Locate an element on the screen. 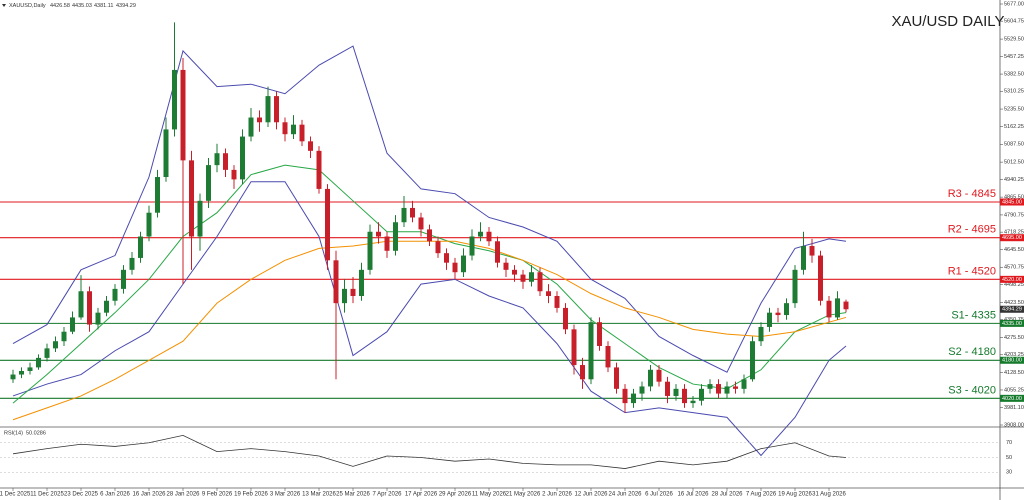 The width and height of the screenshot is (1024, 500). level-tag-label: 4695.00 is located at coordinates (1012, 238).